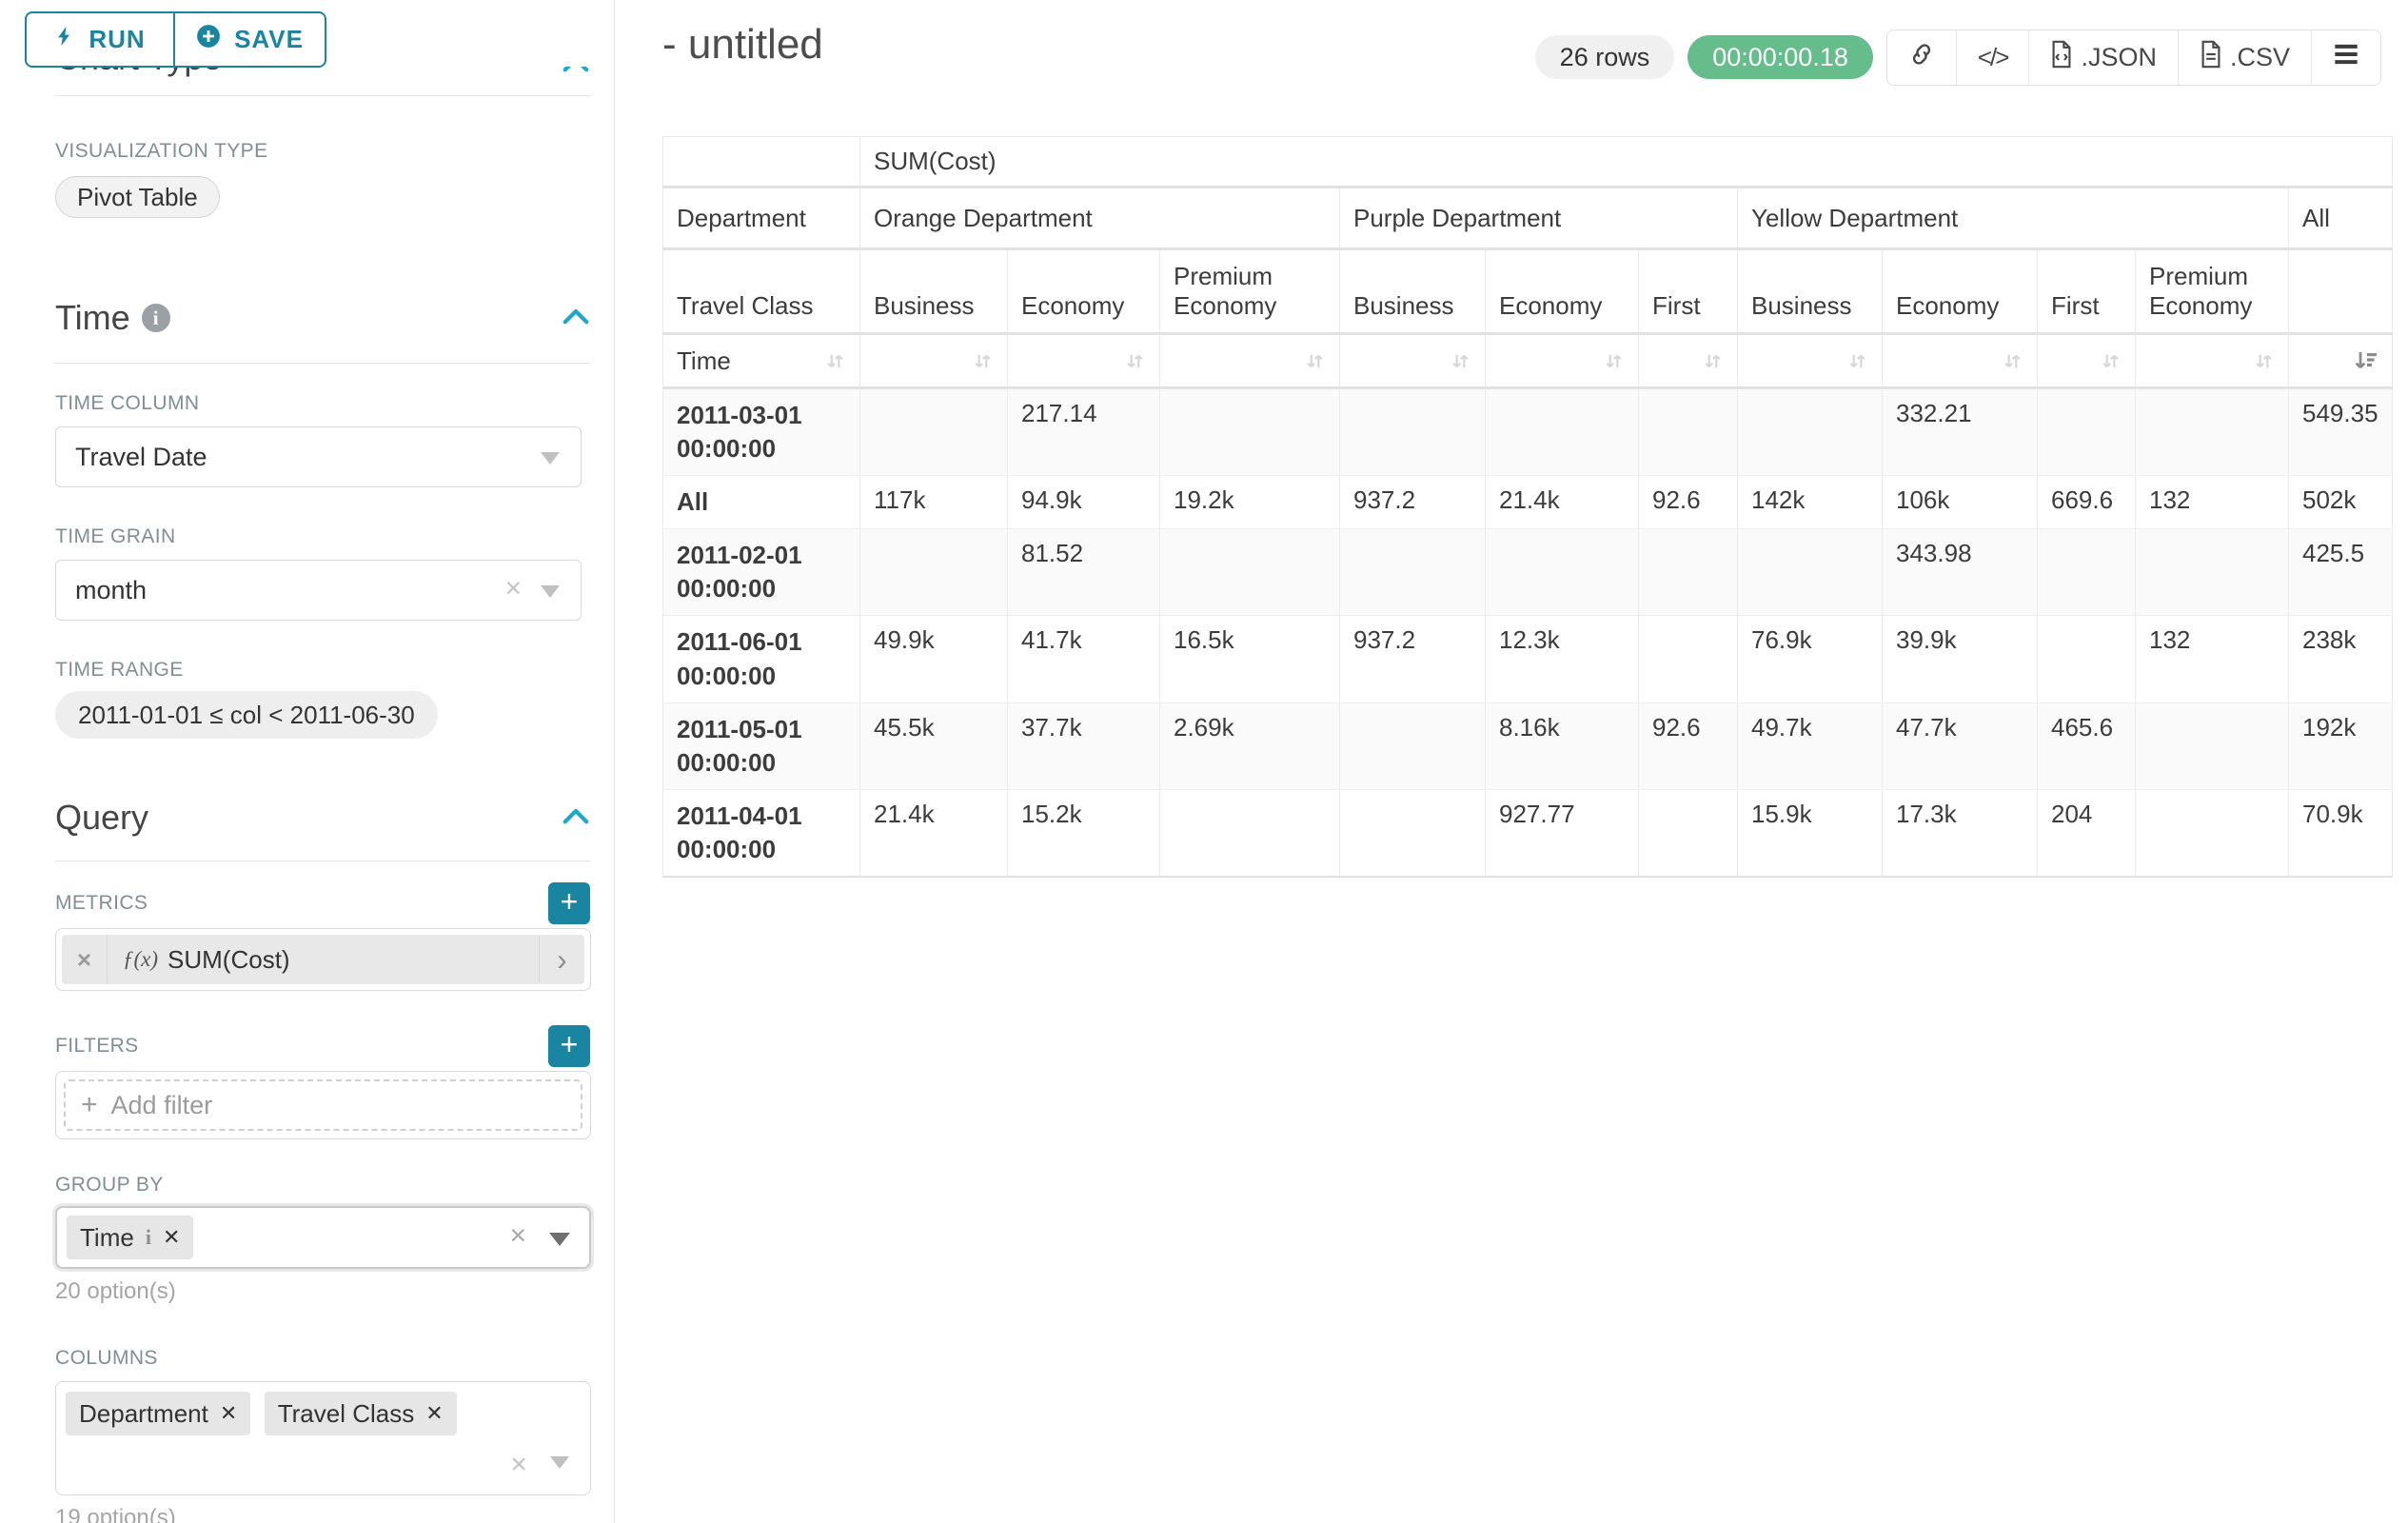  Describe the element at coordinates (323, 1237) in the screenshot. I see `group-by-select: Time i ✕ ×` at that location.